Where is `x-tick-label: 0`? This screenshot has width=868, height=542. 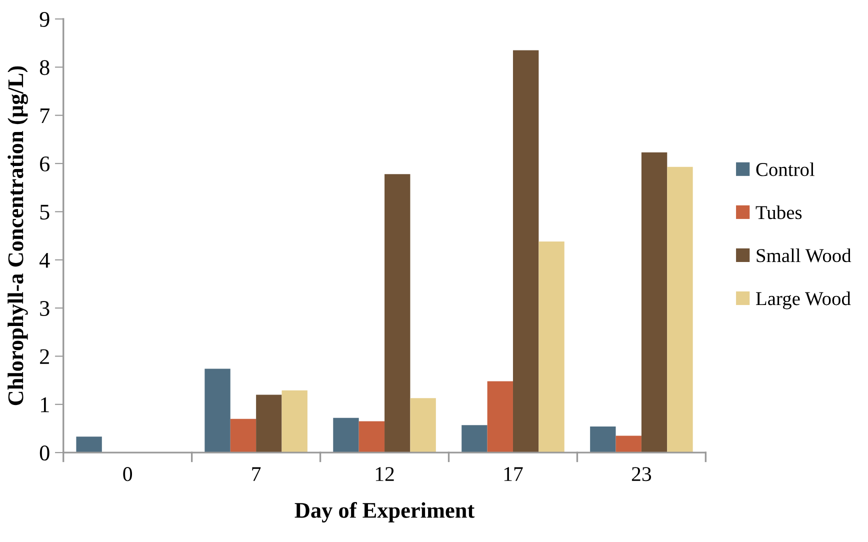
x-tick-label: 0 is located at coordinates (127, 474).